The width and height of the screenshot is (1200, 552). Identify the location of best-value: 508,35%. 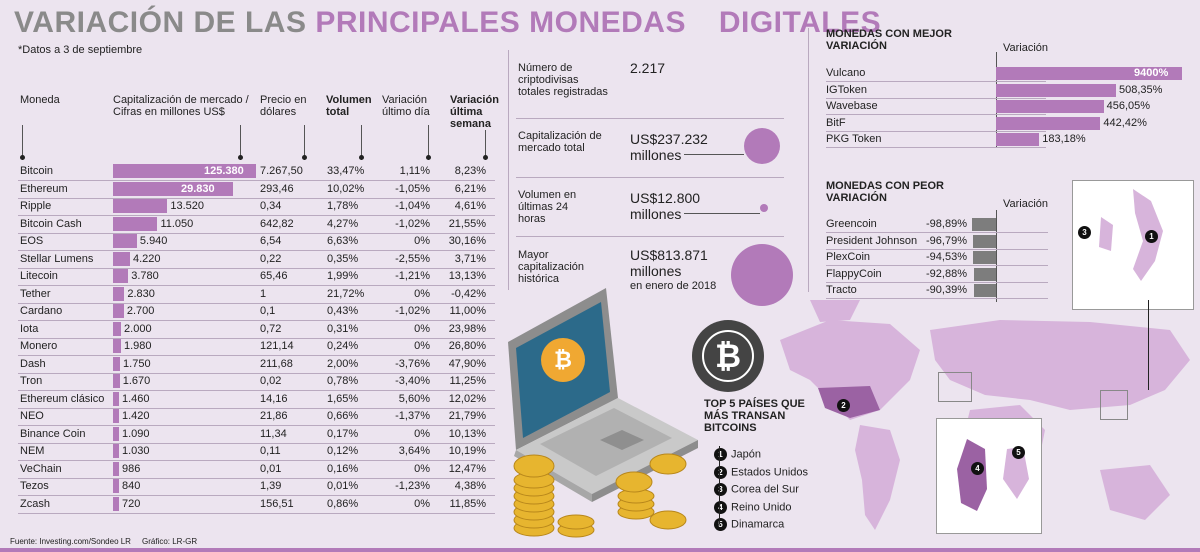
(1141, 89).